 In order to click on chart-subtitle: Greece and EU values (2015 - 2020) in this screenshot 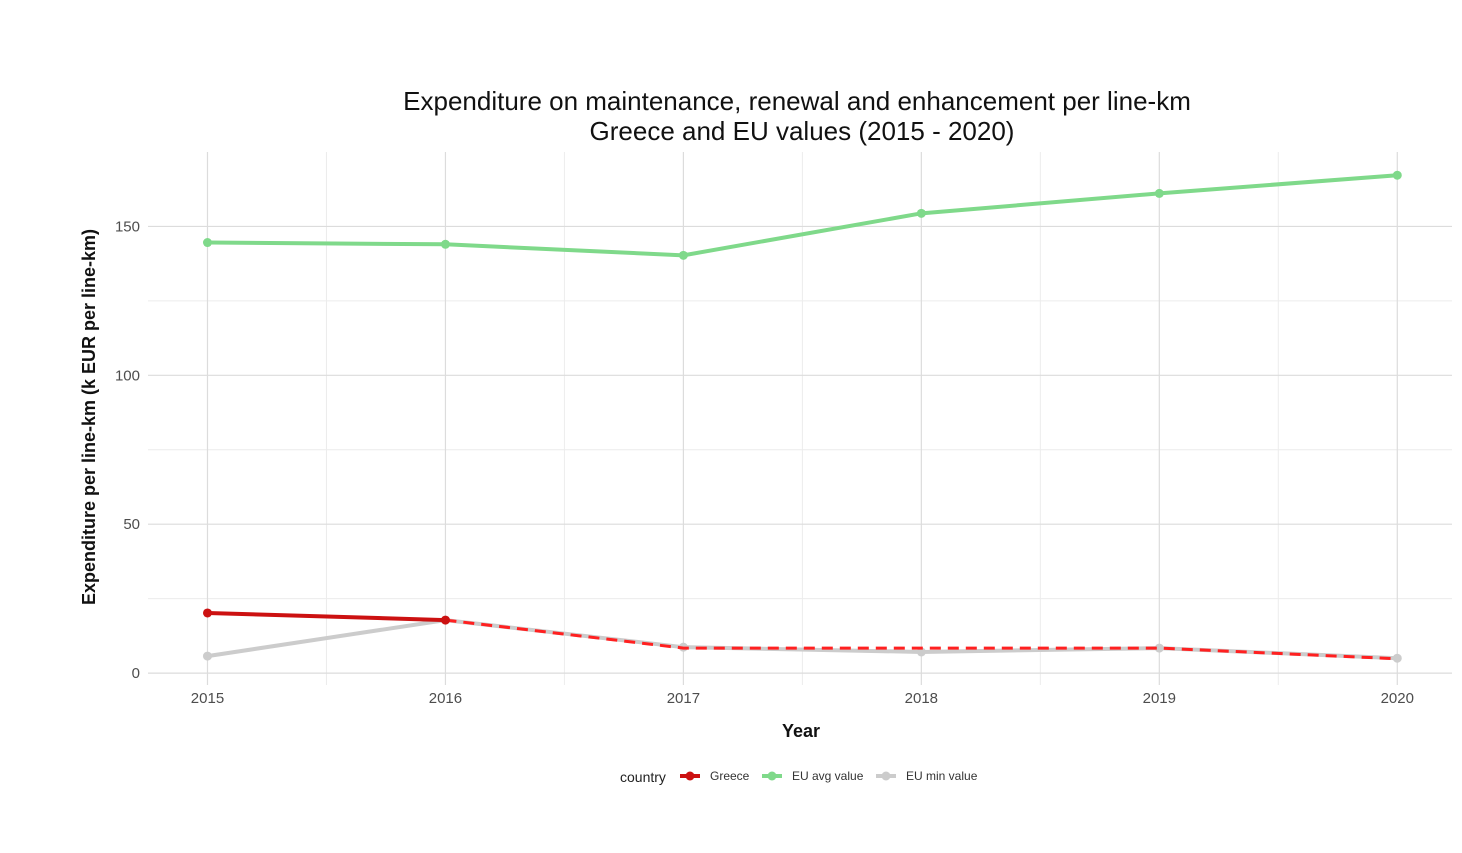, I will do `click(802, 131)`.